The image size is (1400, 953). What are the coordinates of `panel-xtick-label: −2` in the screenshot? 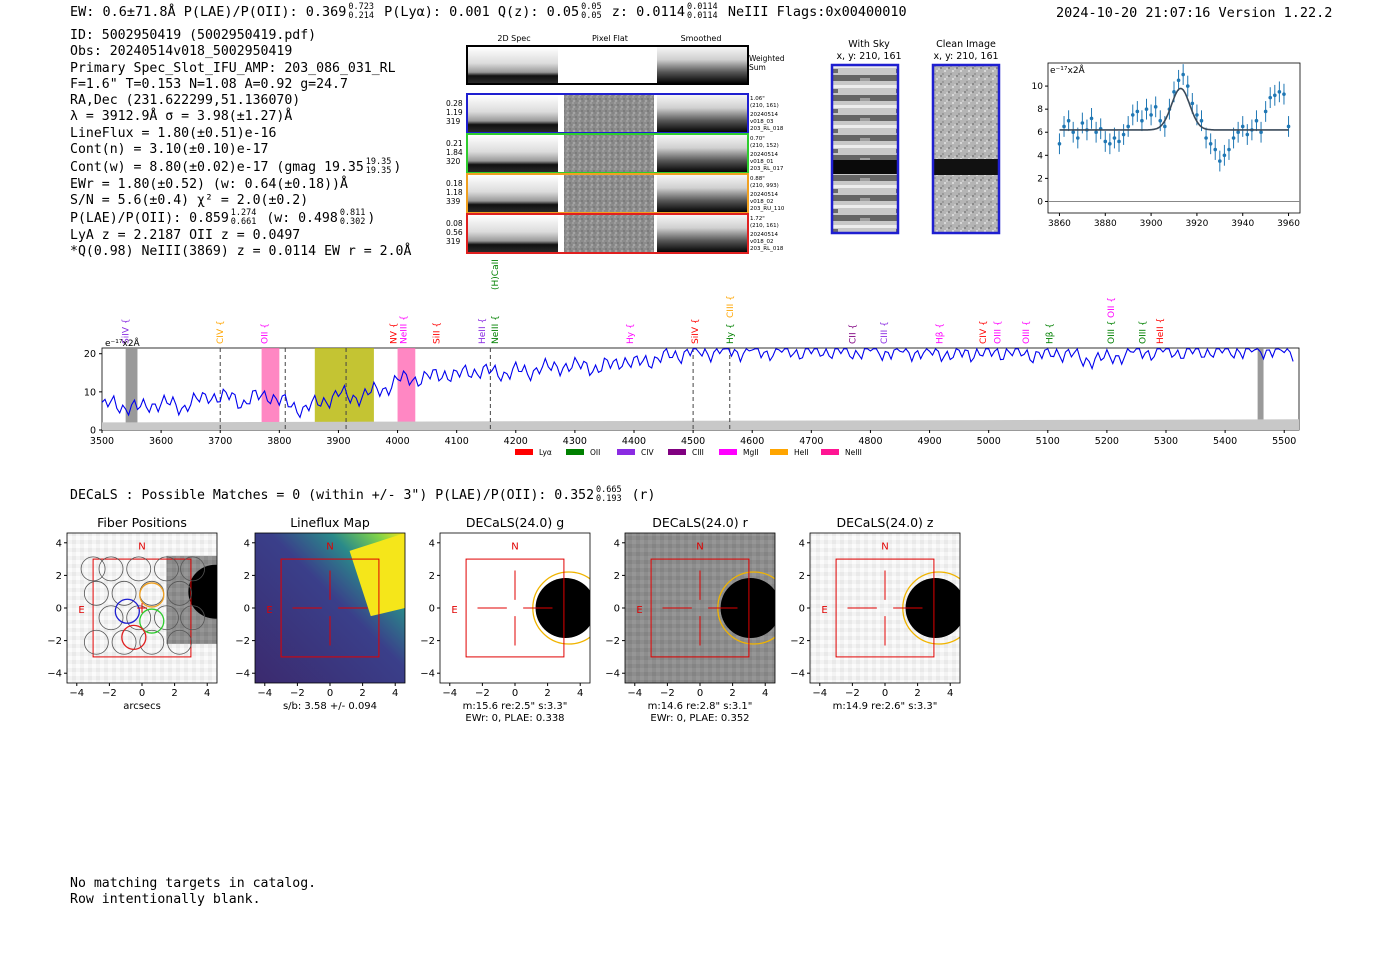 It's located at (109, 693).